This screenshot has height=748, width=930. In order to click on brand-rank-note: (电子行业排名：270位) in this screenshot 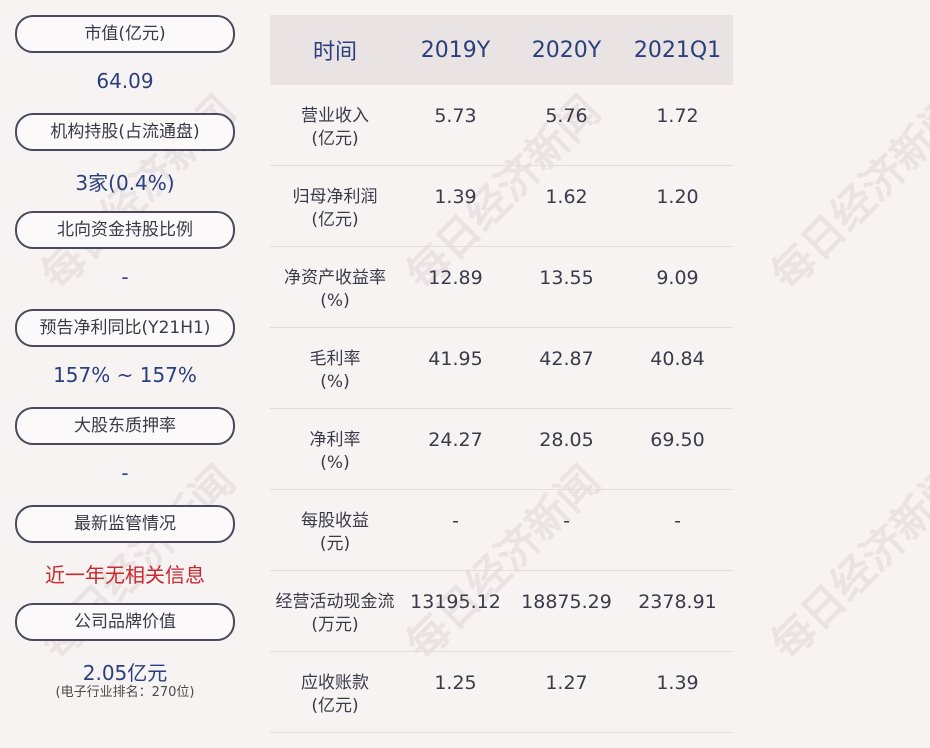, I will do `click(125, 692)`.